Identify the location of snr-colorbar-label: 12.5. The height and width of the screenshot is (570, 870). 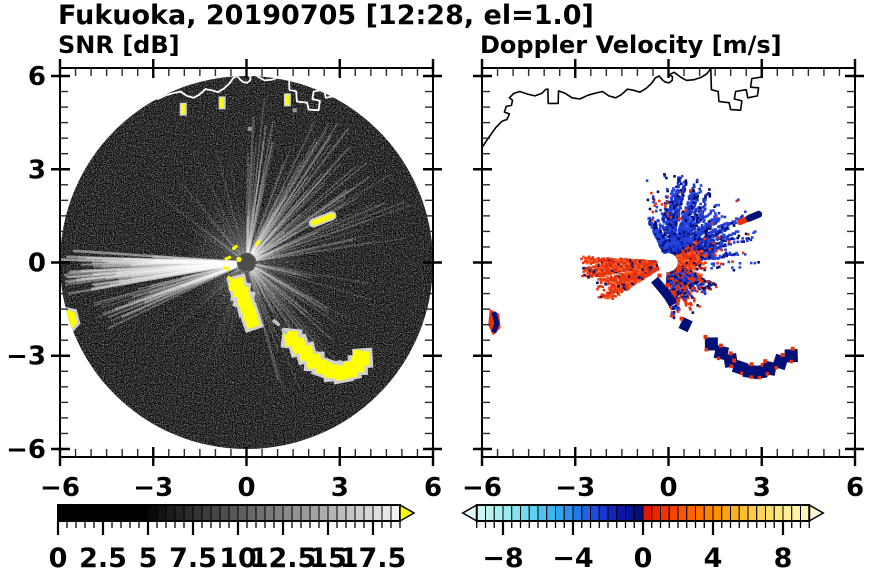
(283, 556).